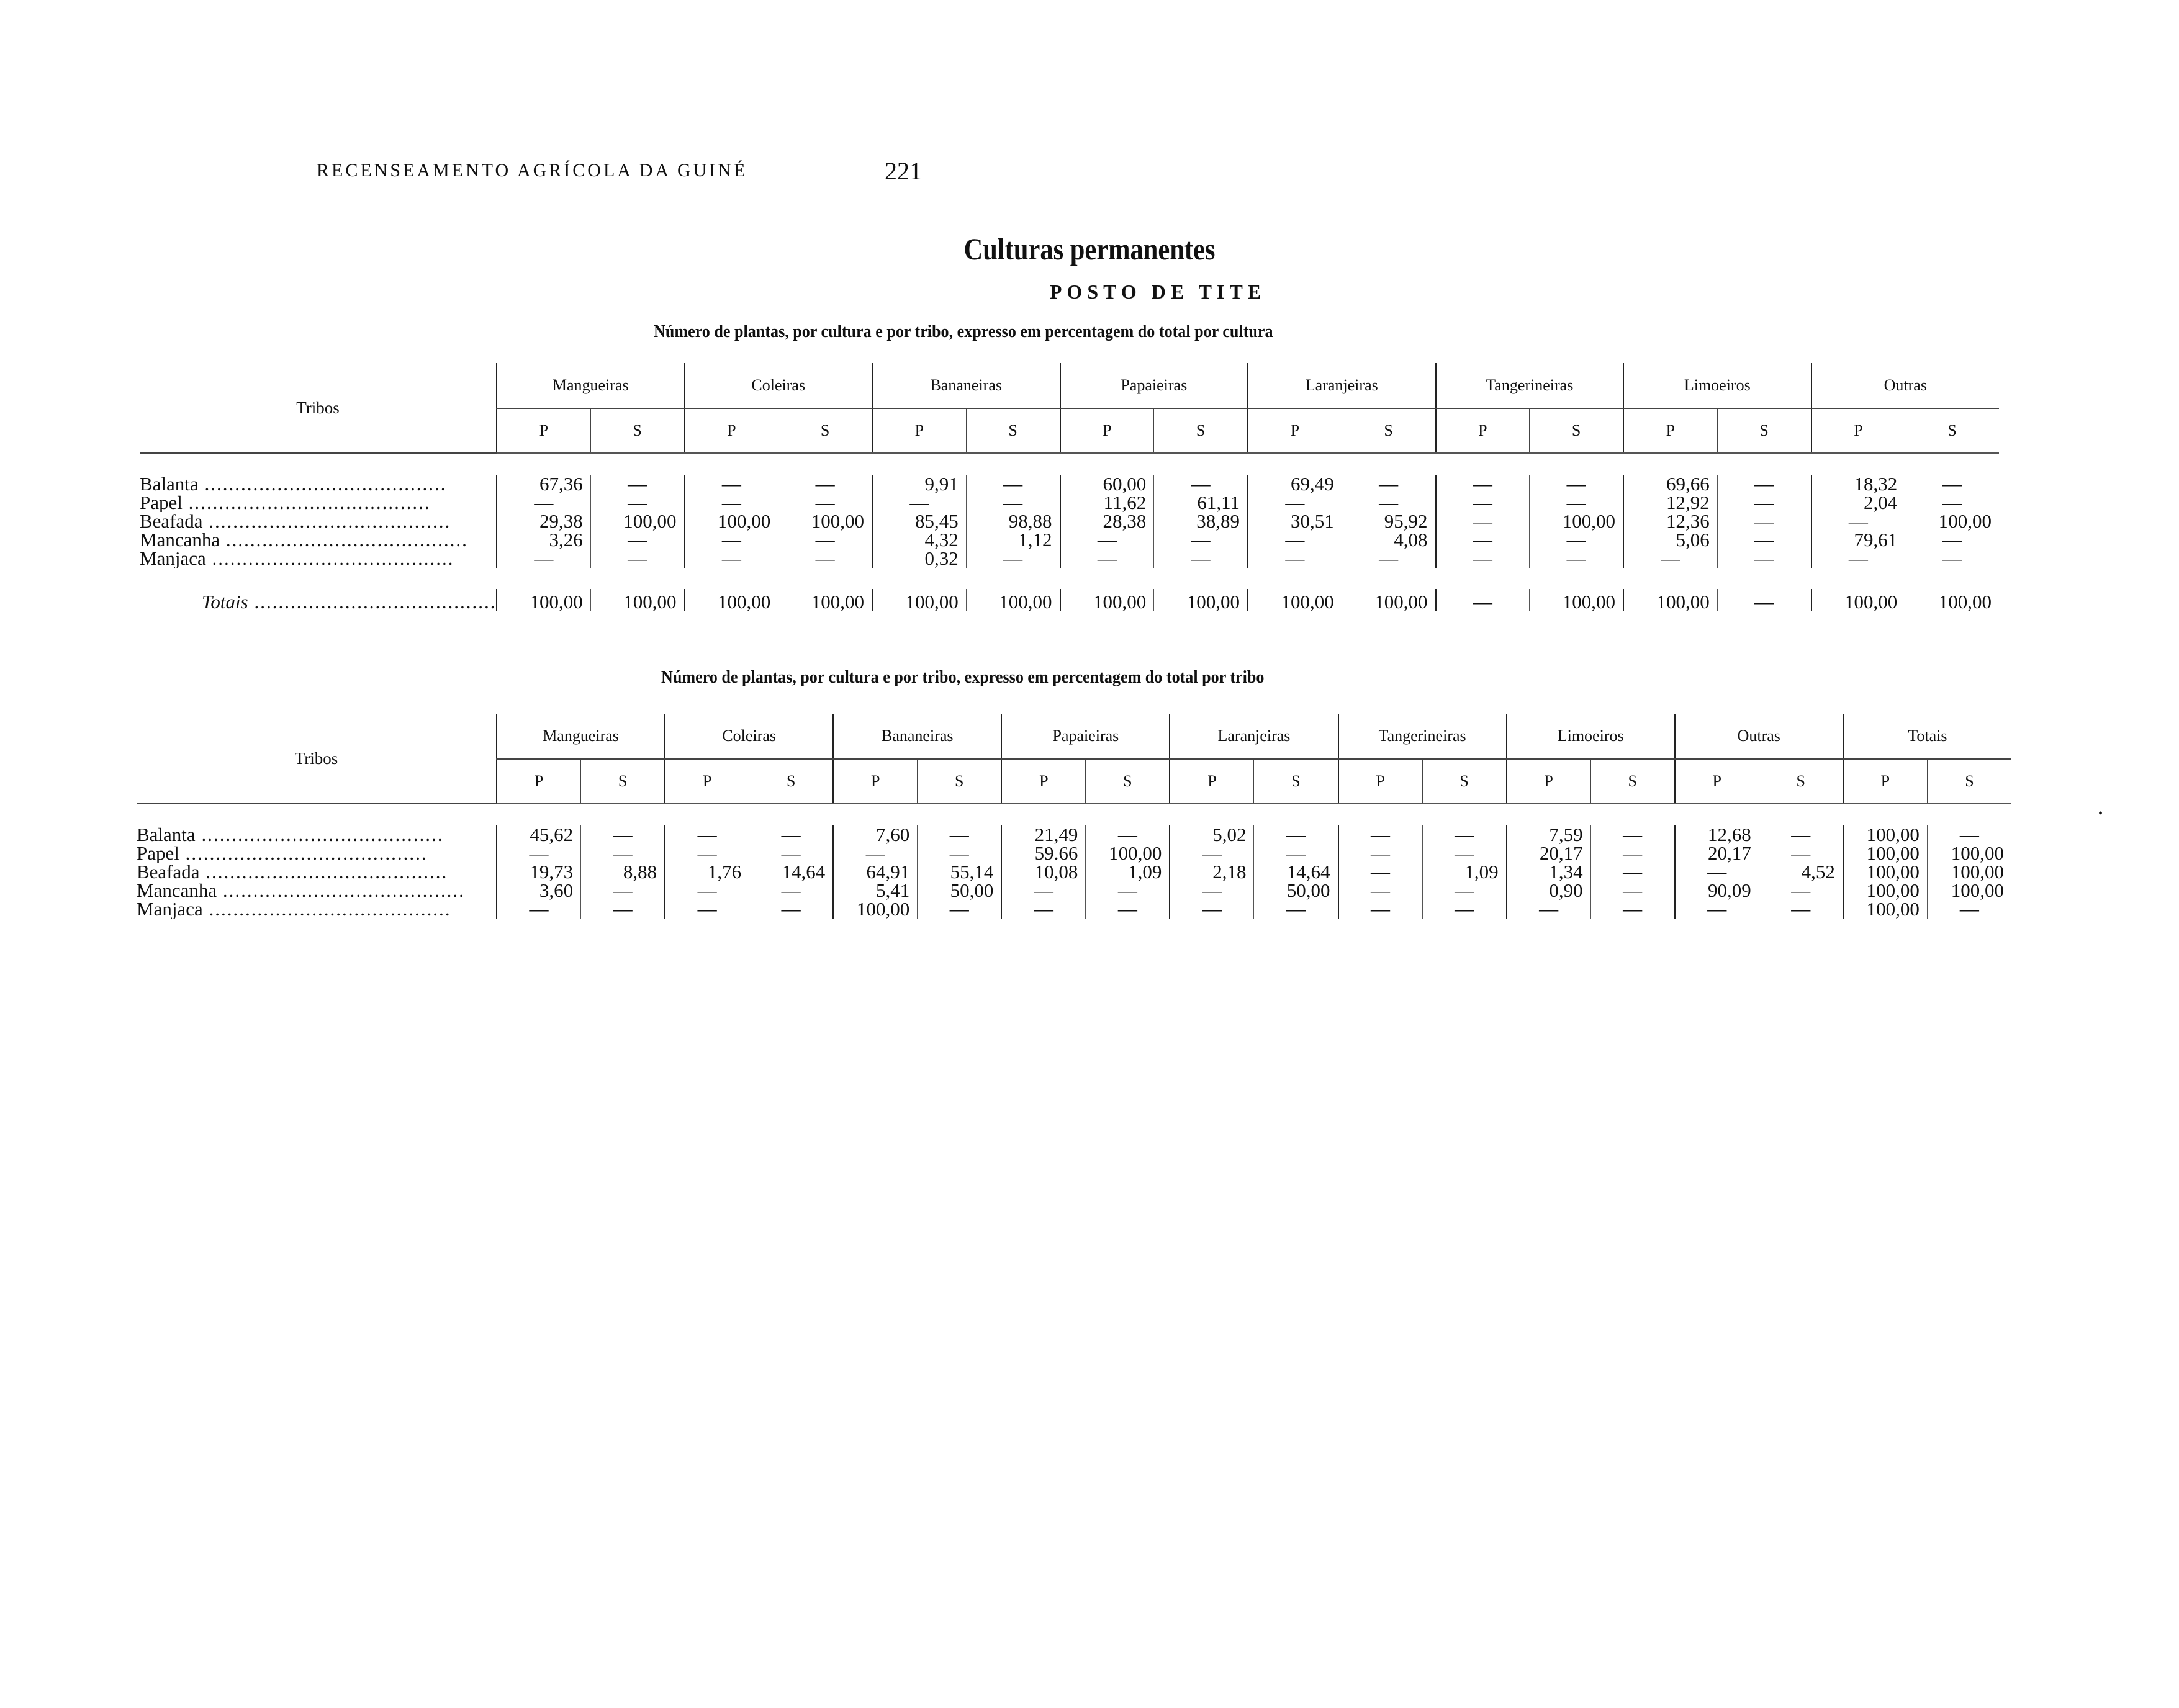 The image size is (2179, 1708). Describe the element at coordinates (1043, 834) in the screenshot. I see `value-cell: 21,49` at that location.